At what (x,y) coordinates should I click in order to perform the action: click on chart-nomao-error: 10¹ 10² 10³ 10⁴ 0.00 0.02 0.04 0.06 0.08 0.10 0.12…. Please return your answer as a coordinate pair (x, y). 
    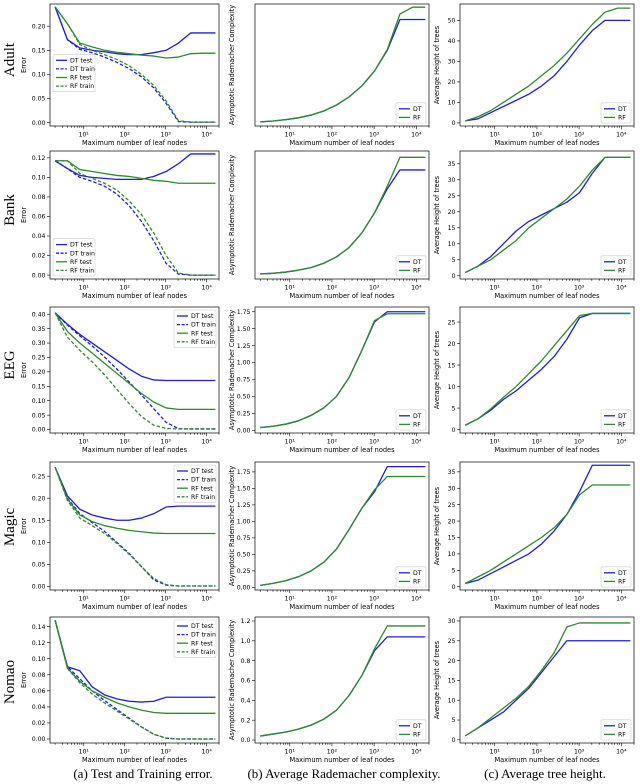
    Looking at the image, I should click on (120, 690).